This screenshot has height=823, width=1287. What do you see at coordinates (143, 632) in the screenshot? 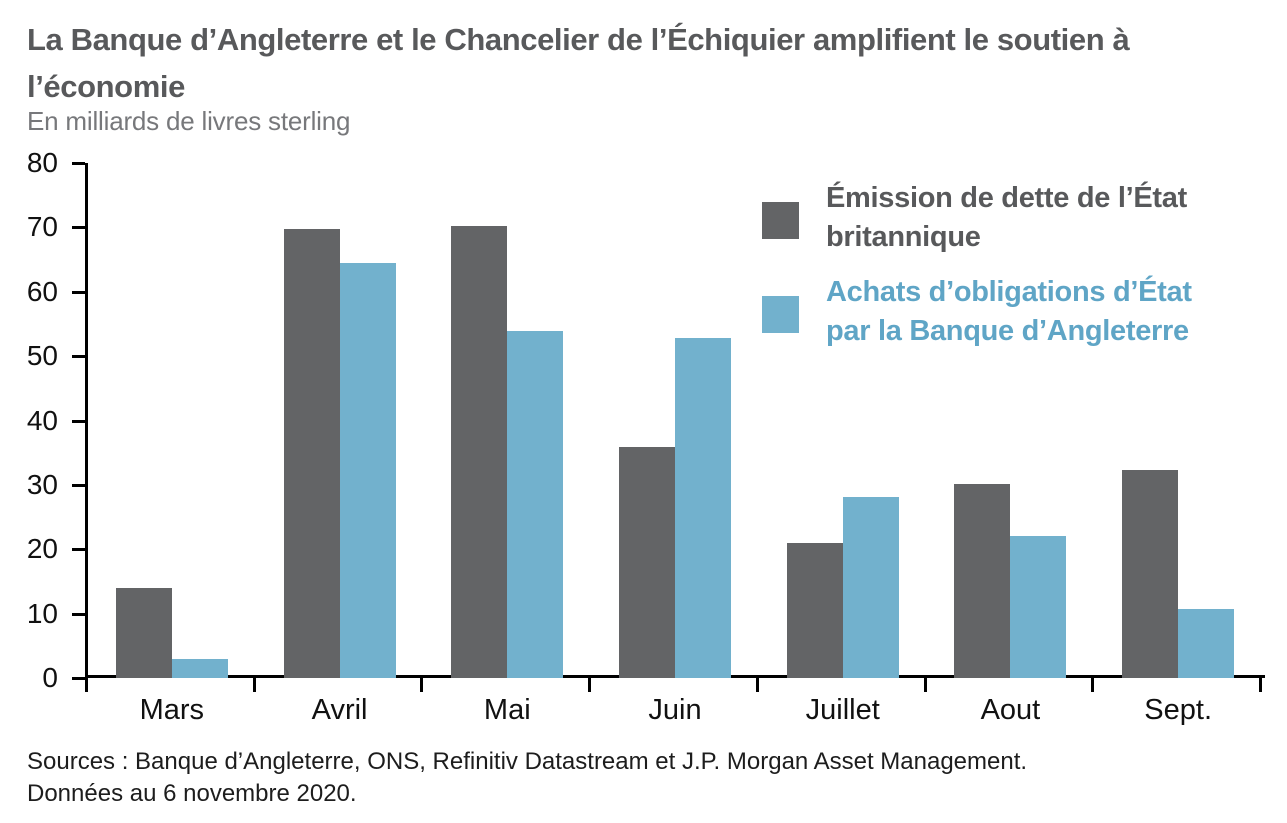
I see `bar-debt-issuance-mars` at bounding box center [143, 632].